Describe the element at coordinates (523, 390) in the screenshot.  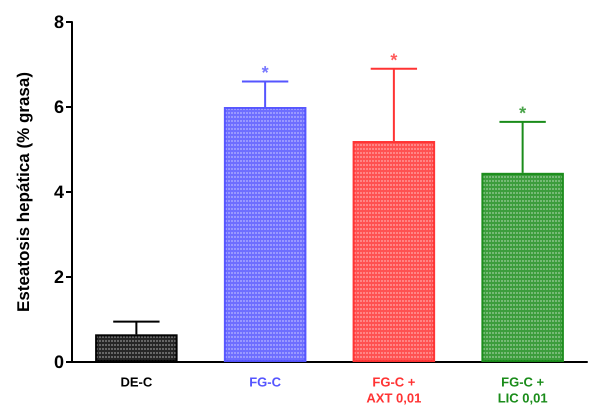
I see `x-tick-label: FG-C + LIC 0,01` at that location.